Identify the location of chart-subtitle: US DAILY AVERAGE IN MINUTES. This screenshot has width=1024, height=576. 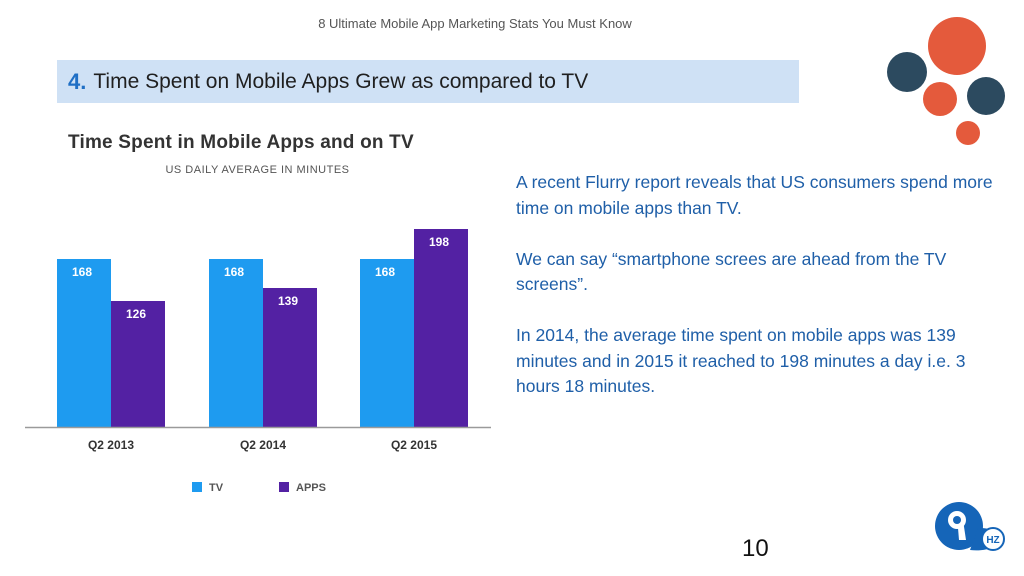
(257, 170).